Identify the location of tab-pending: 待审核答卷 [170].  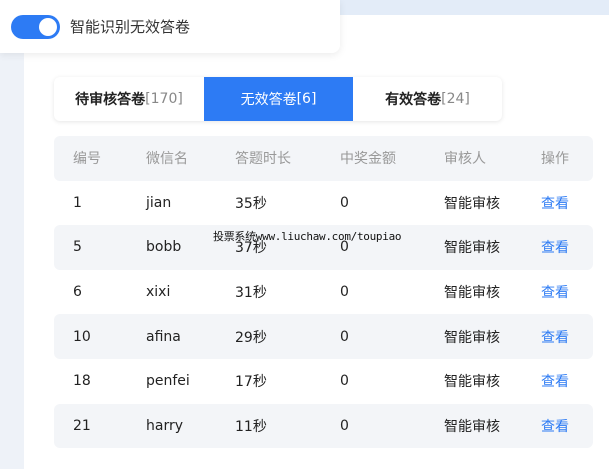
(129, 99).